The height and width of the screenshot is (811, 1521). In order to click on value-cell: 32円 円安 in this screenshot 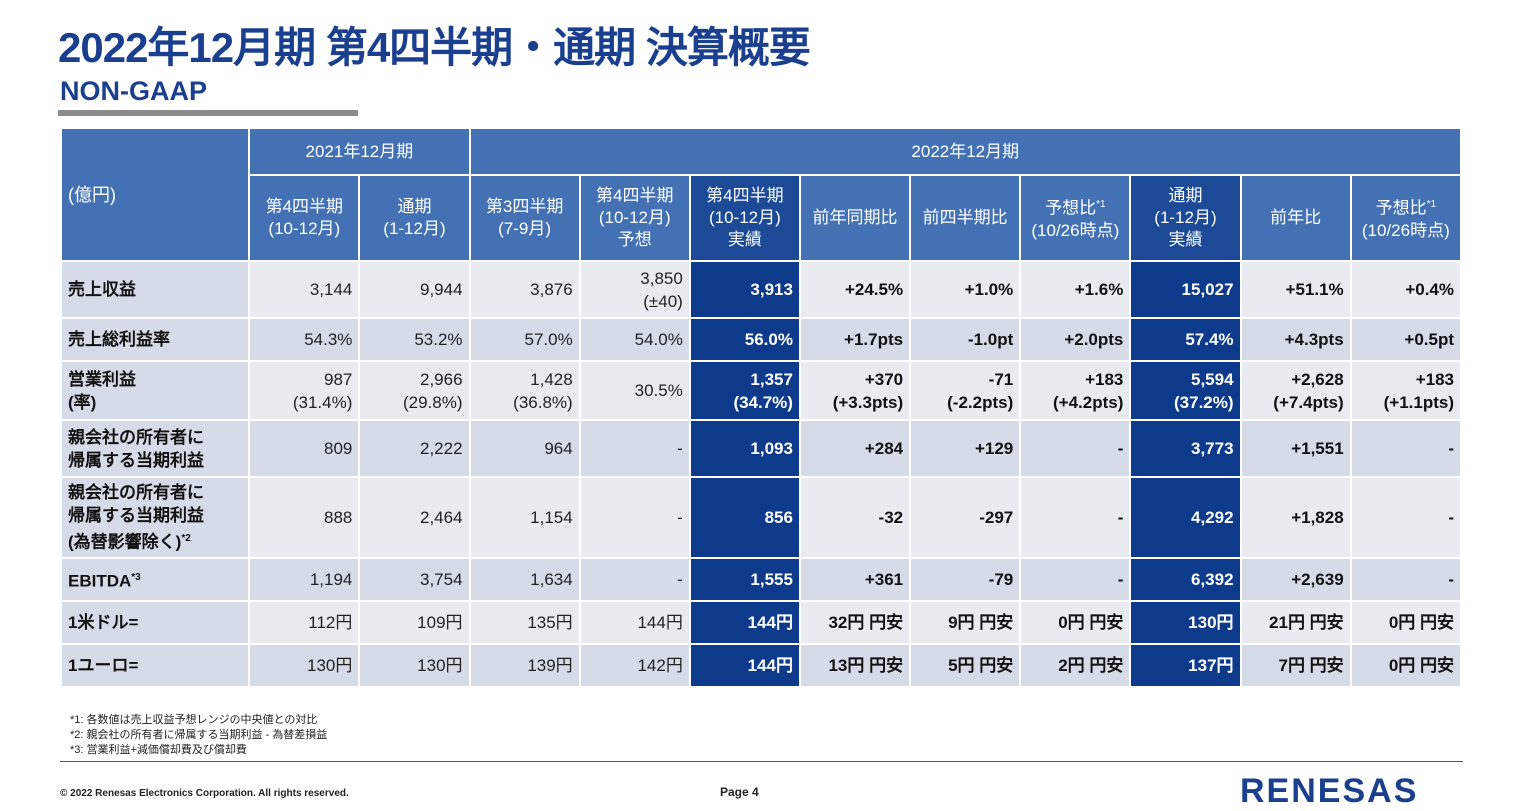, I will do `click(855, 622)`.